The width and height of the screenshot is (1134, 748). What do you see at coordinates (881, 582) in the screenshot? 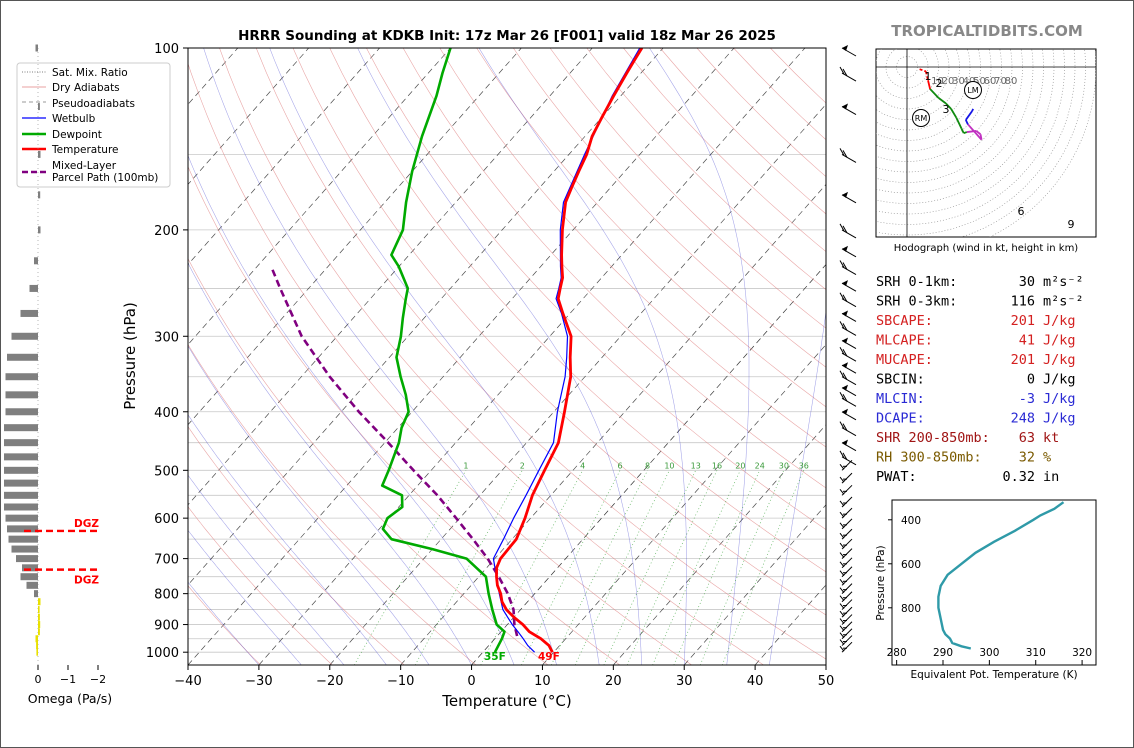
I see `theta-e-y-label: Pressure (hPa)` at bounding box center [881, 582].